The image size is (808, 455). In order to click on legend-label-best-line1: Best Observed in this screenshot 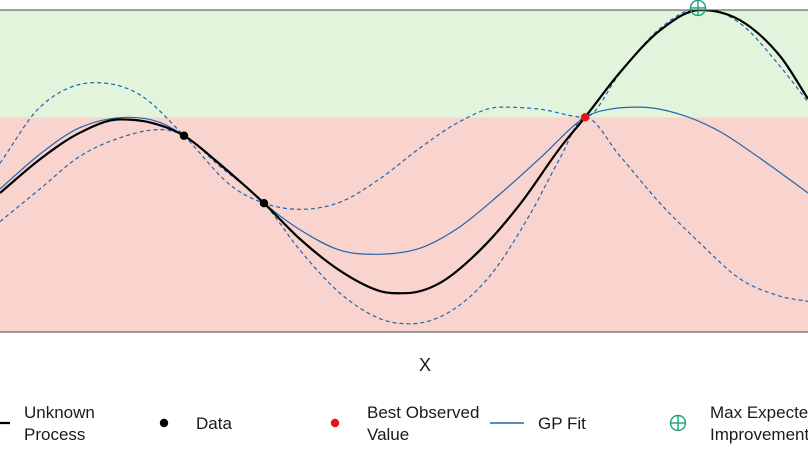, I will do `click(423, 412)`.